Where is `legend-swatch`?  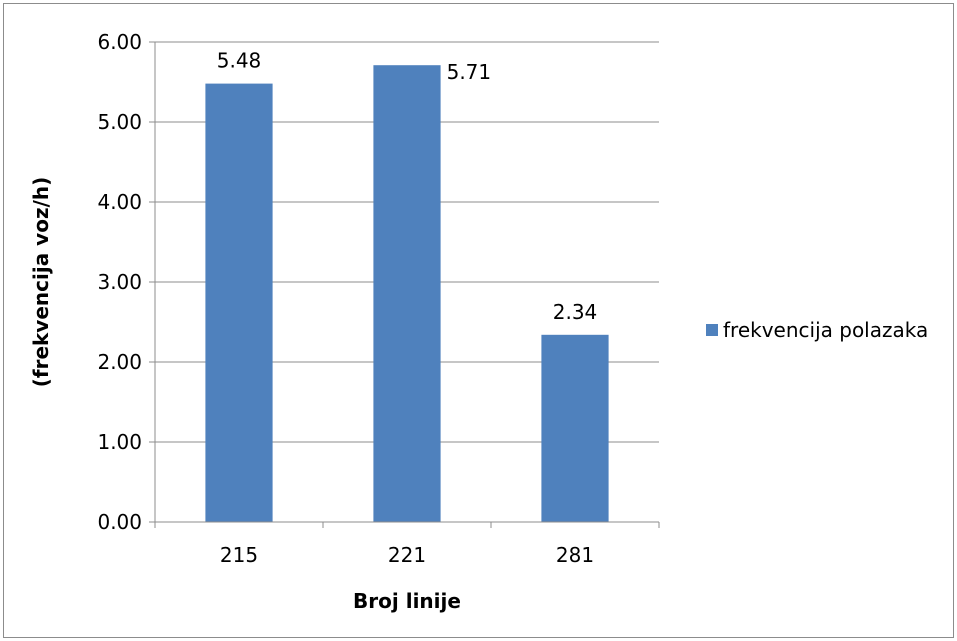
legend-swatch is located at coordinates (712, 330).